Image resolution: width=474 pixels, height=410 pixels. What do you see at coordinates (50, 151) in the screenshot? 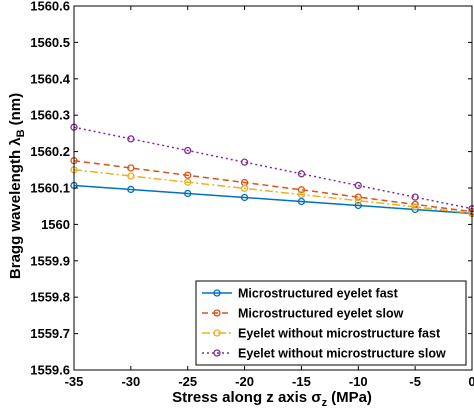
I see `y-tick-label: 1560.2` at bounding box center [50, 151].